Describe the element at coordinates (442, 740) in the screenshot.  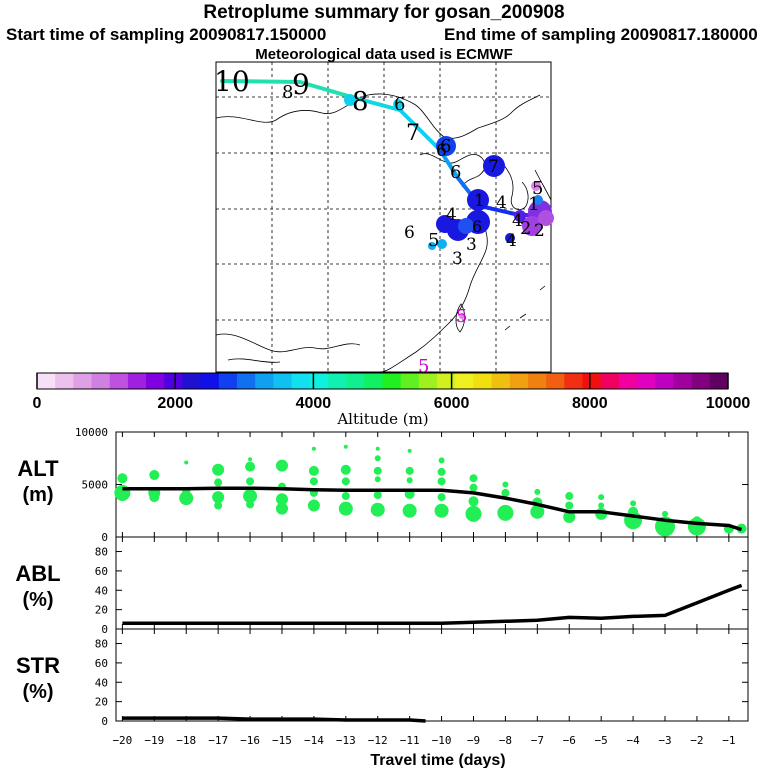
I see `x-tick-label: −10` at that location.